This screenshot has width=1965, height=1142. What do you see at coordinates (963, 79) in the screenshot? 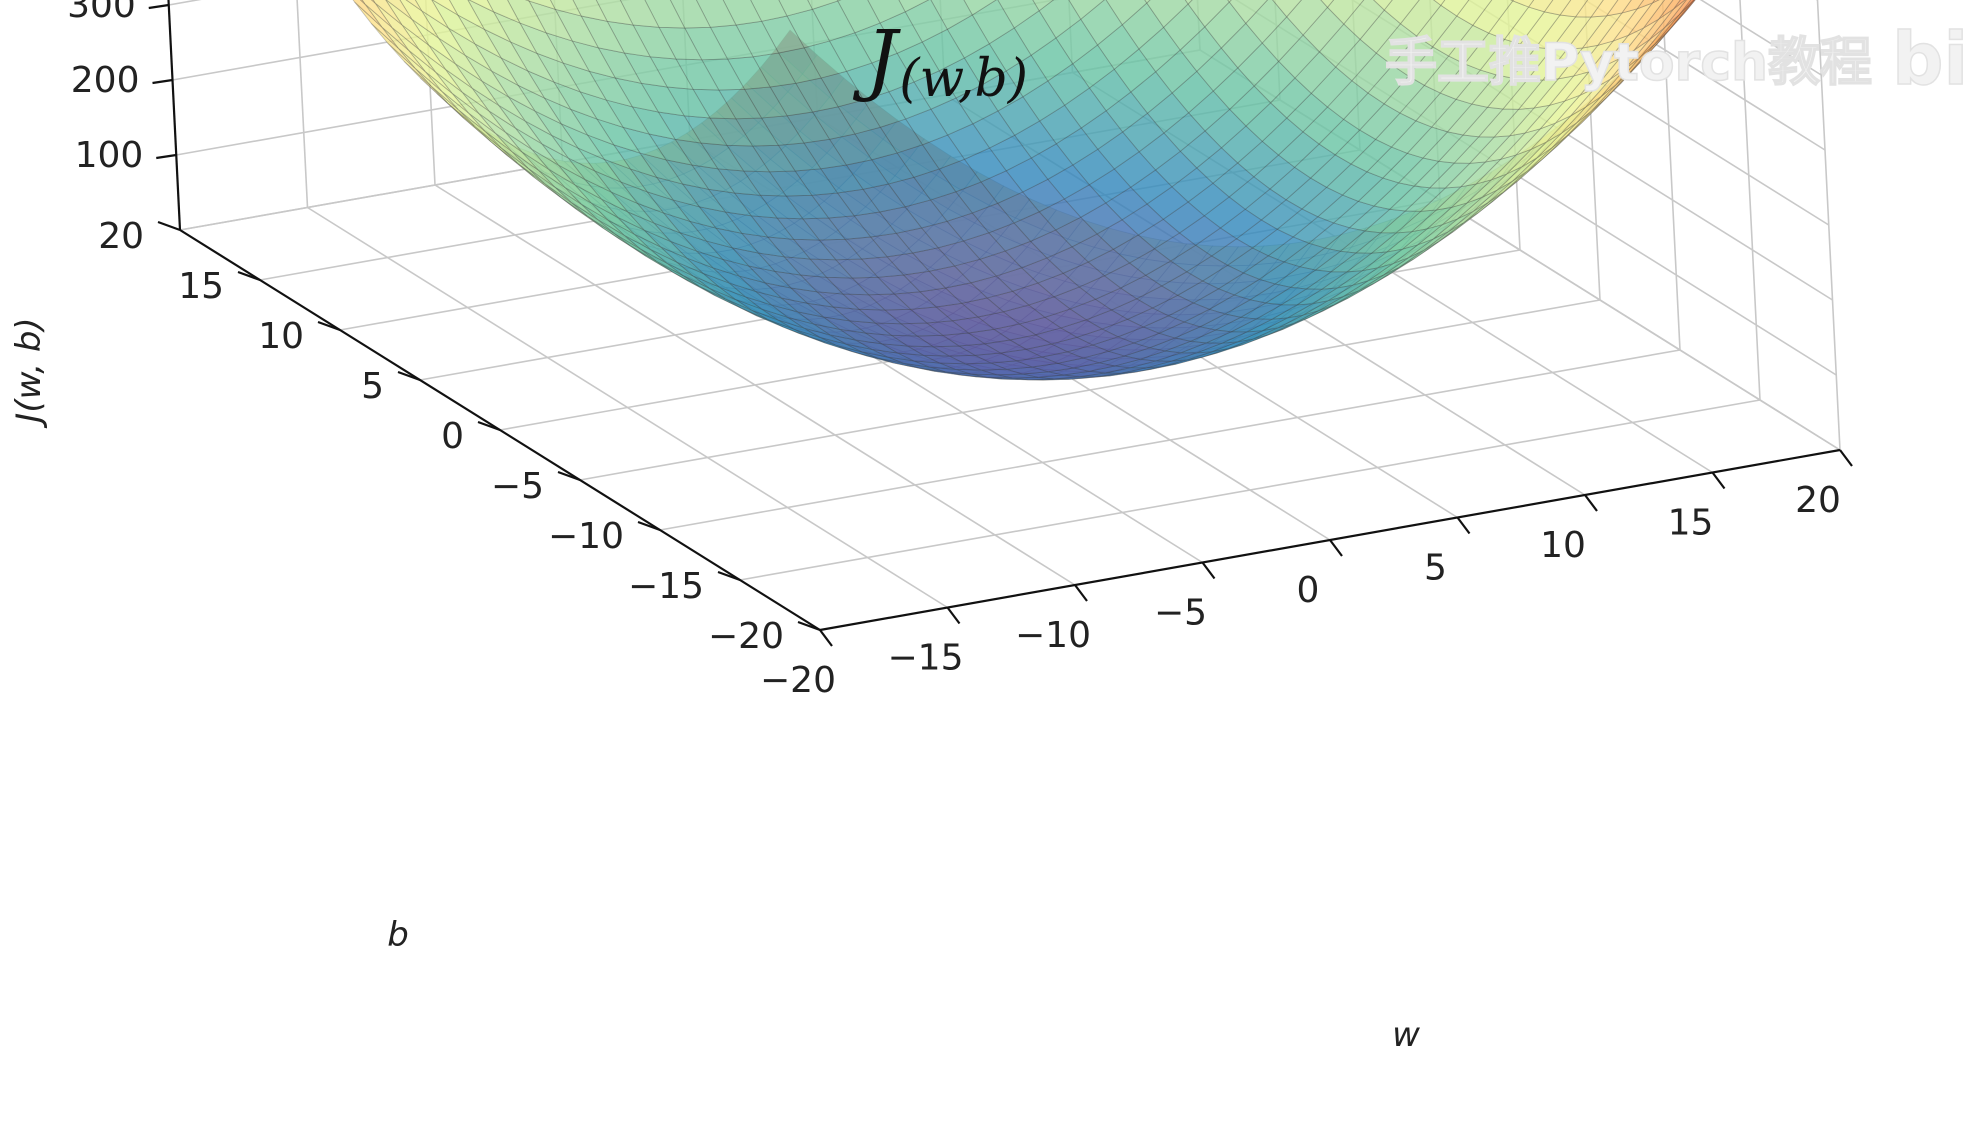
I see `chart-title-subscript: (w,b)` at bounding box center [963, 79].